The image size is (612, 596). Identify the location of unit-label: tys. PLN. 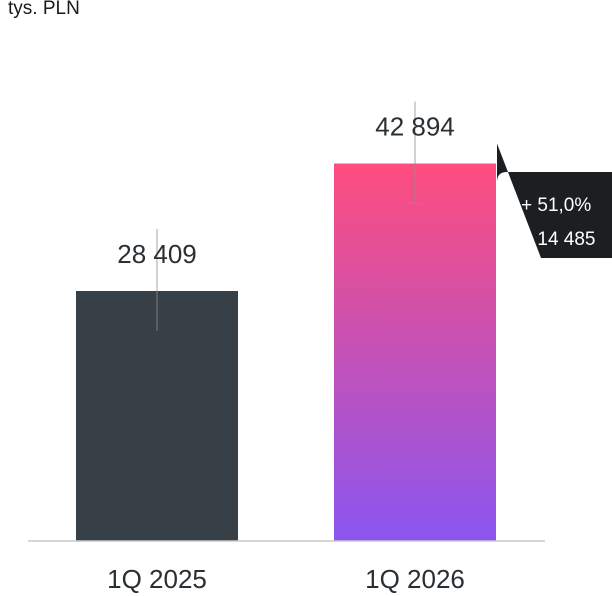
(44, 9).